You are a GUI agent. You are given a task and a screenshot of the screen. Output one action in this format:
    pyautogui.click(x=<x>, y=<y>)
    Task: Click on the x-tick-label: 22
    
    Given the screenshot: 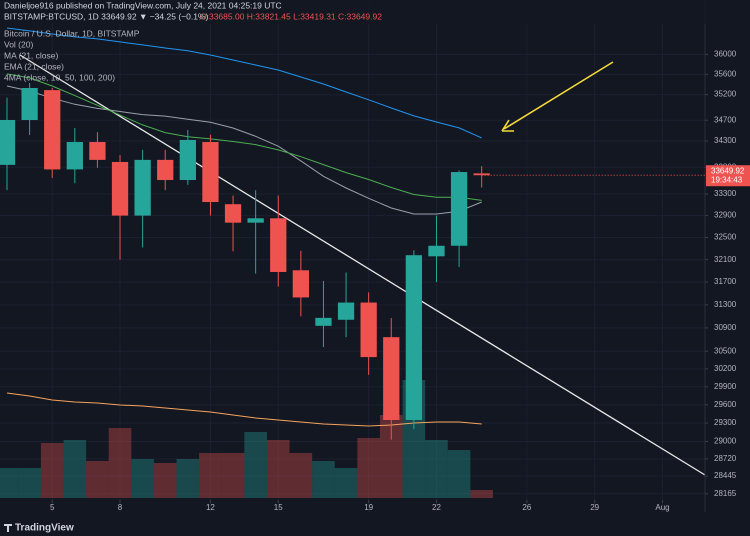 What is the action you would take?
    pyautogui.click(x=436, y=507)
    